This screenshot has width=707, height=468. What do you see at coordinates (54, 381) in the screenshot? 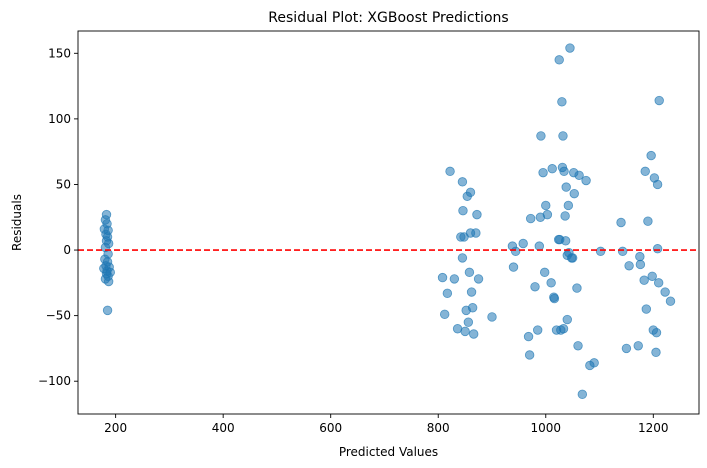
I see `y-tick-label: −100` at bounding box center [54, 381].